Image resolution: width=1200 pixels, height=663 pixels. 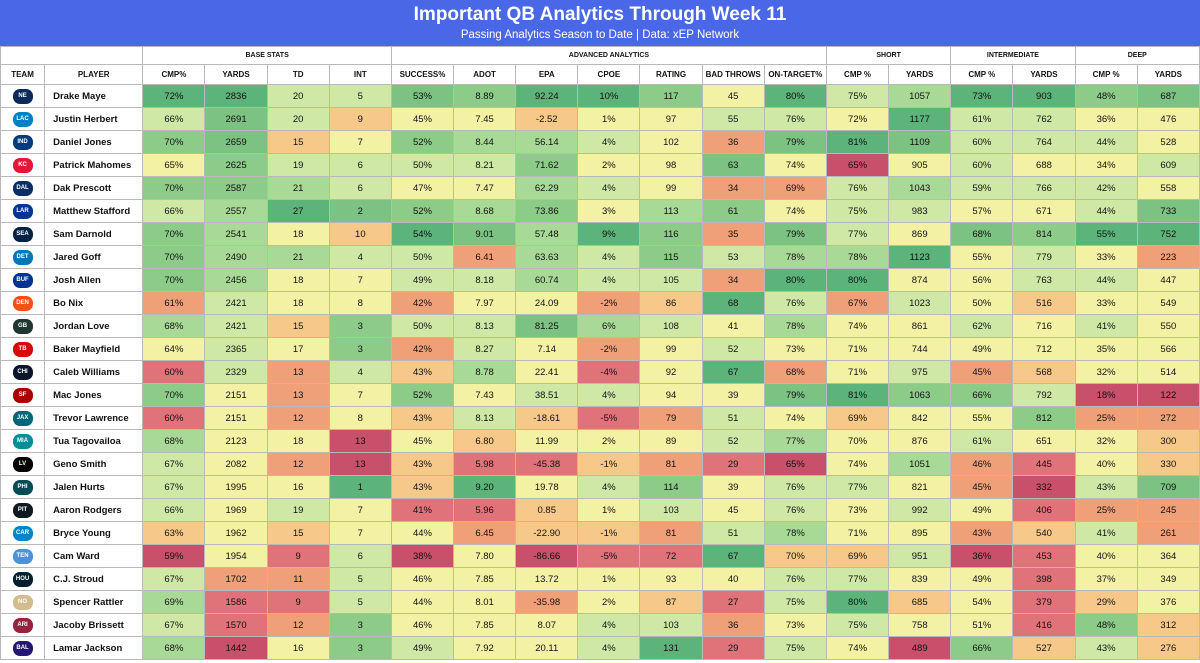 What do you see at coordinates (22, 395) in the screenshot?
I see `team-logo-icon: SF` at bounding box center [22, 395].